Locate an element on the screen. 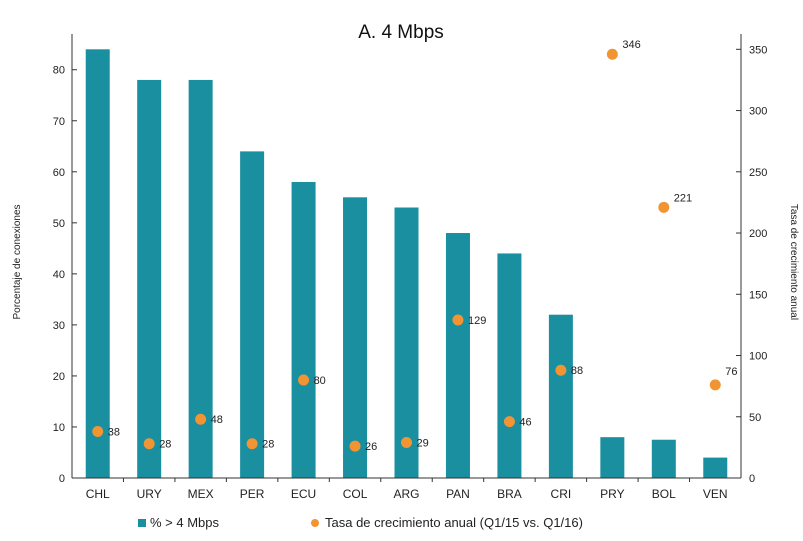  growth-point-cri is located at coordinates (561, 370).